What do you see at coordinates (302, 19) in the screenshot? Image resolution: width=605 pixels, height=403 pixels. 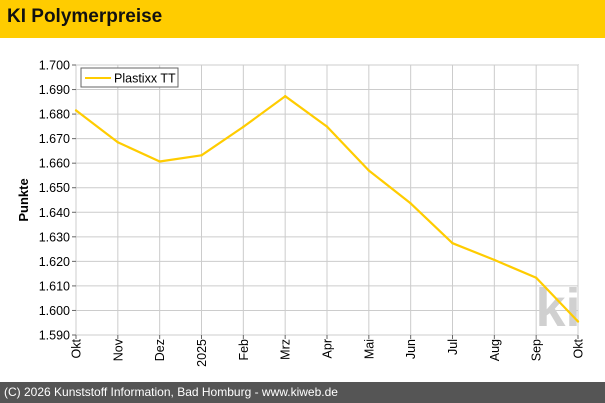 I see `header-bar: KI Polymerpreise` at bounding box center [302, 19].